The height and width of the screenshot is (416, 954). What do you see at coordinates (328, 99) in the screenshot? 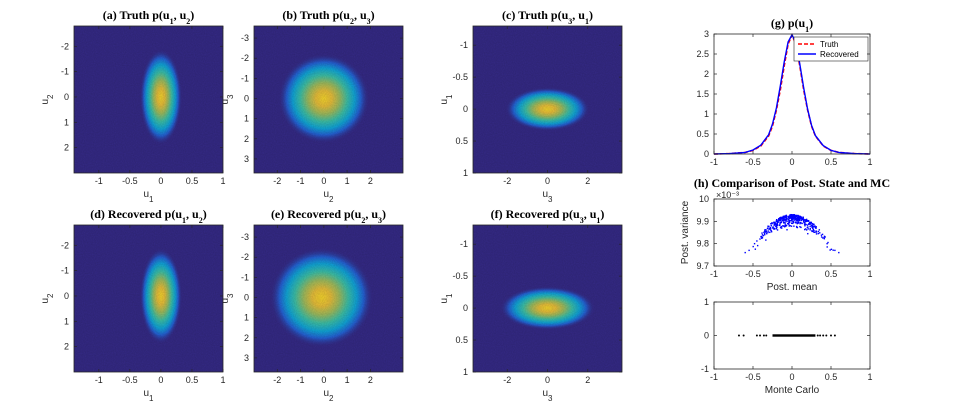
I see `axes-frame` at bounding box center [328, 99].